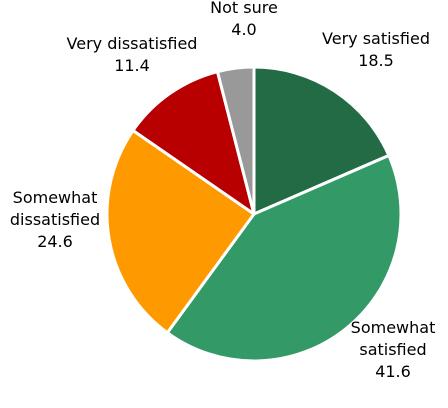  Describe the element at coordinates (393, 371) in the screenshot. I see `slice-value-label: 41.6` at that location.